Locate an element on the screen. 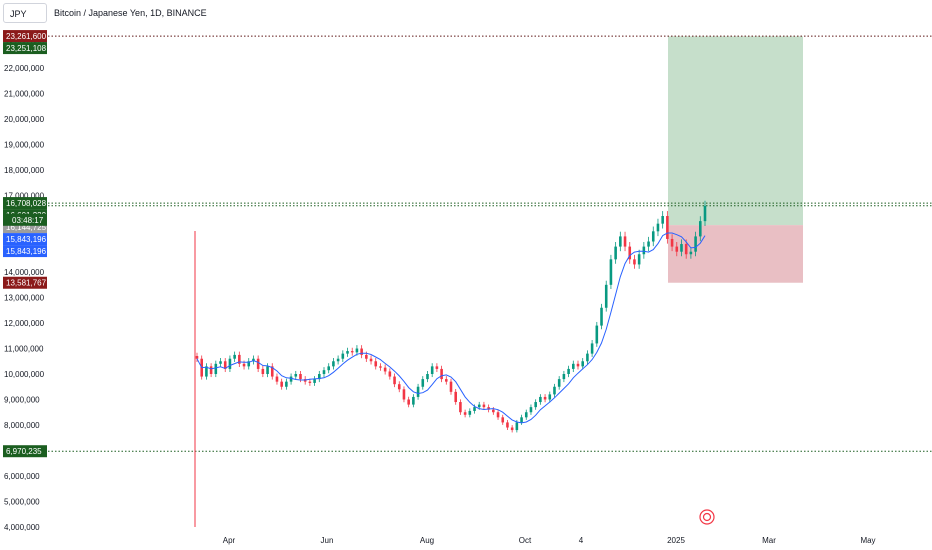 Image resolution: width=932 pixels, height=550 pixels. x-tick-label: May is located at coordinates (867, 540).